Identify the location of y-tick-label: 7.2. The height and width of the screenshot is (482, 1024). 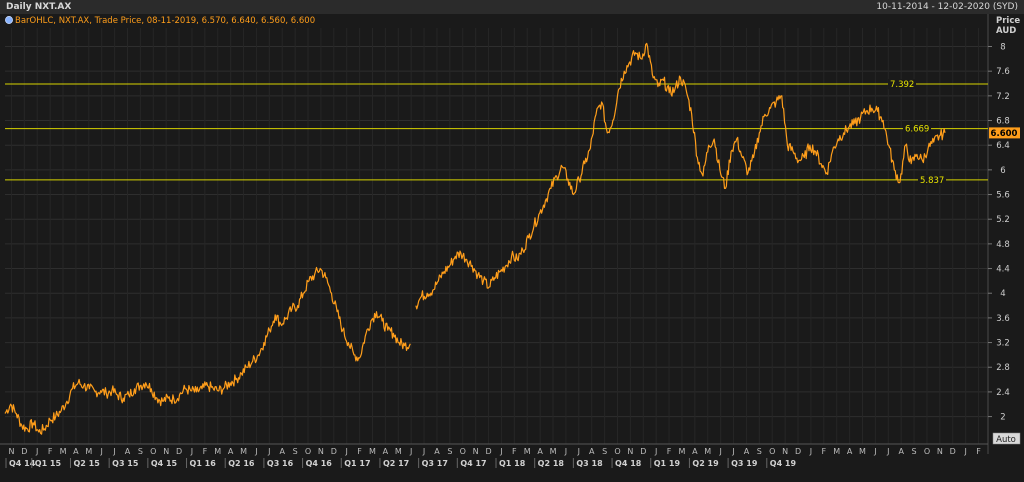
(1003, 97).